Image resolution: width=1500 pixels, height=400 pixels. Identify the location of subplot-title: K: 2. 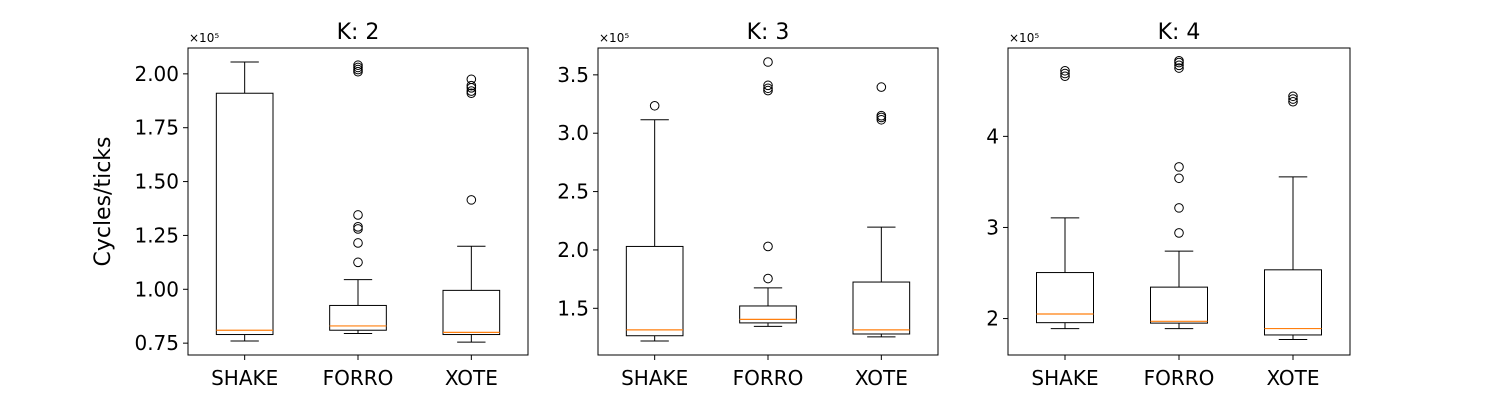
(358, 32).